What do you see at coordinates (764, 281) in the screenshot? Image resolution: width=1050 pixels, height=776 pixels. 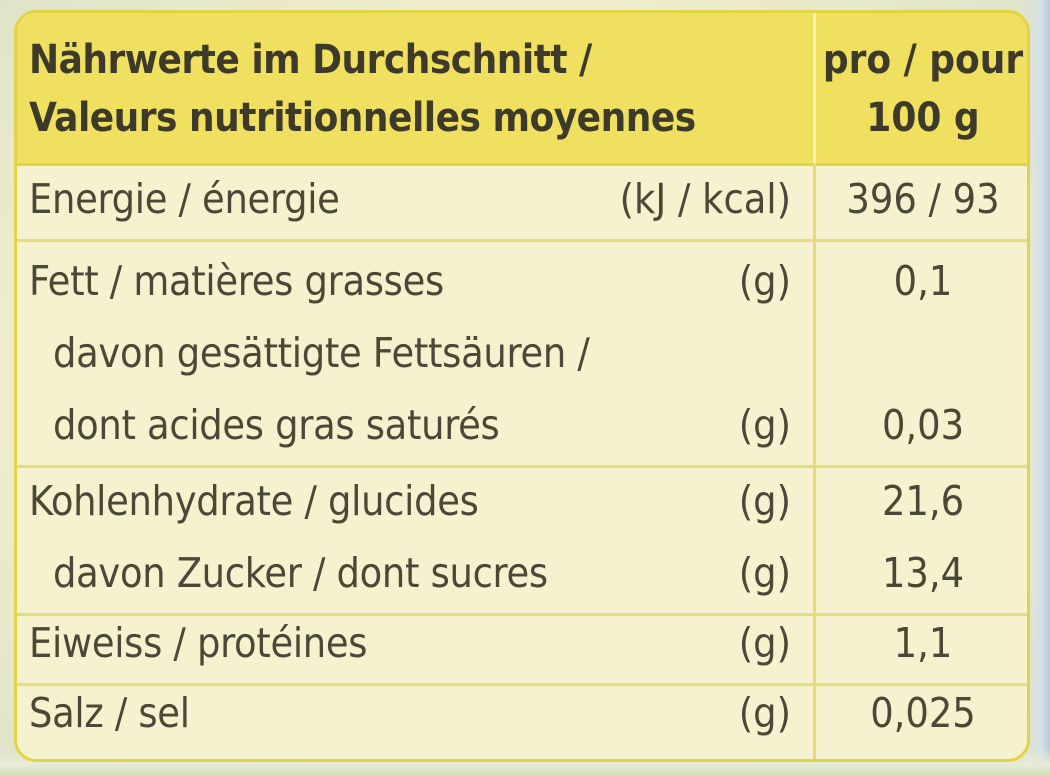 I see `row-fat-unit: (g)` at bounding box center [764, 281].